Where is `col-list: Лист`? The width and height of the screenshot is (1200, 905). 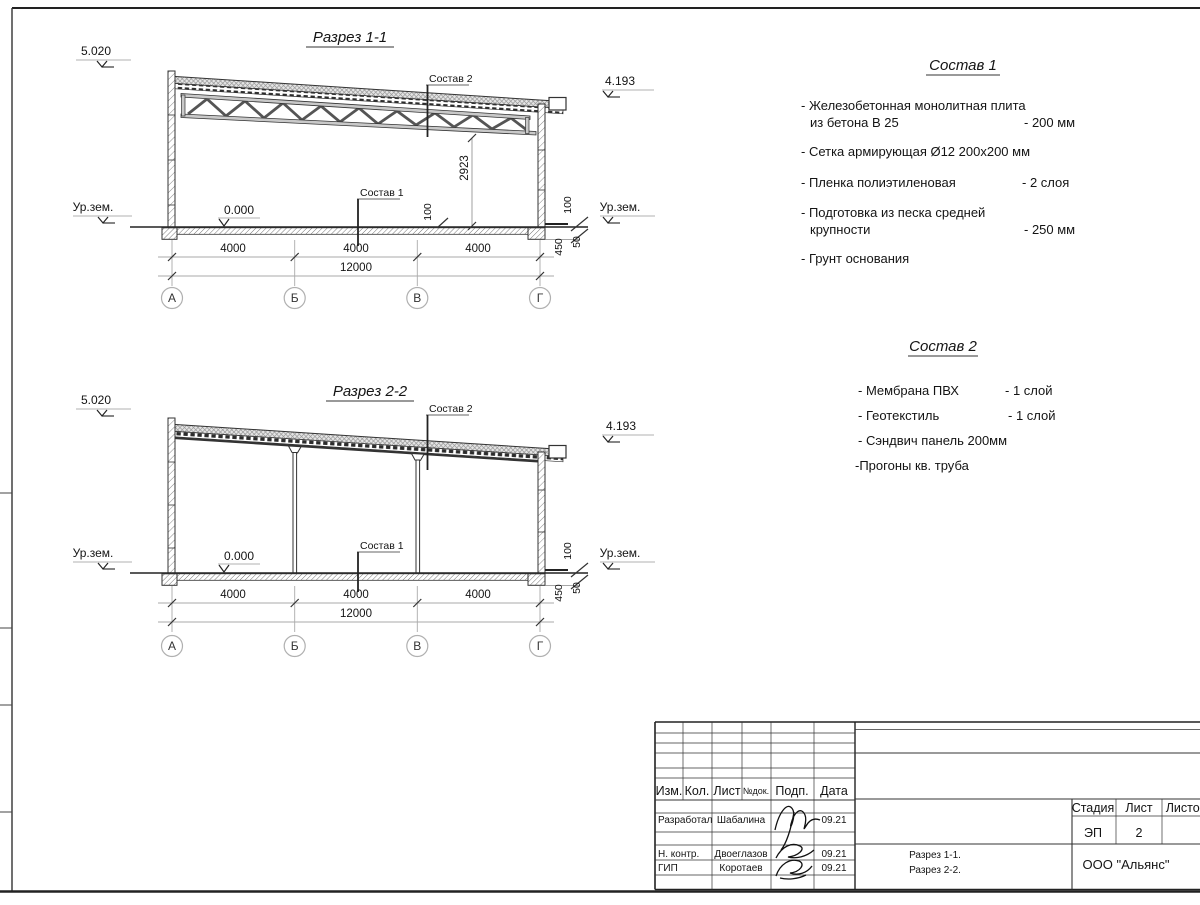 col-list: Лист is located at coordinates (726, 791).